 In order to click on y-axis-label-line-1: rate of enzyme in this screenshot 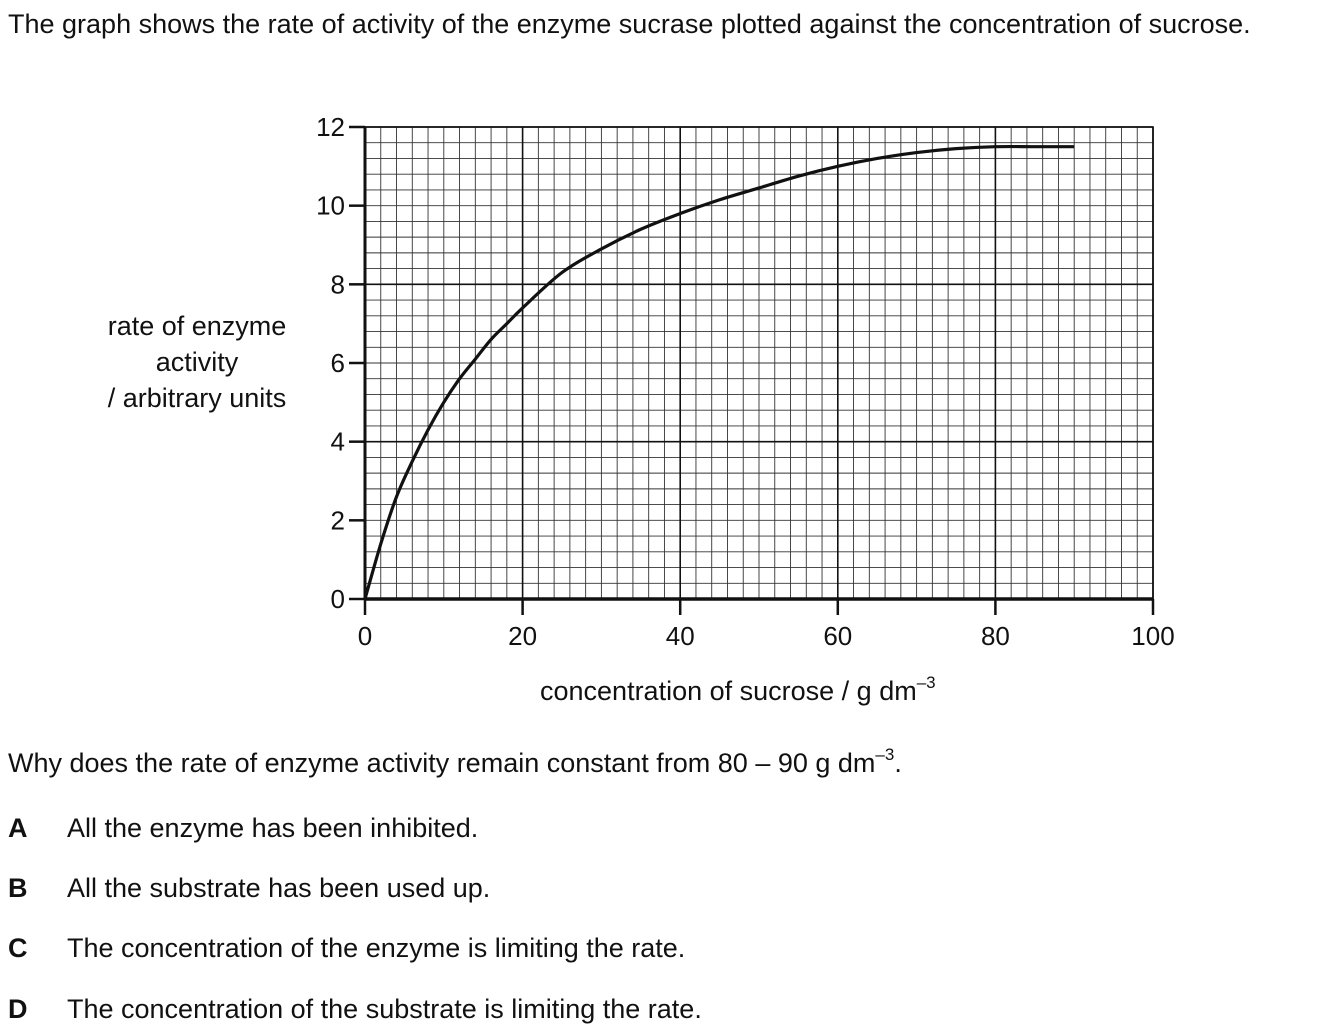, I will do `click(197, 326)`.